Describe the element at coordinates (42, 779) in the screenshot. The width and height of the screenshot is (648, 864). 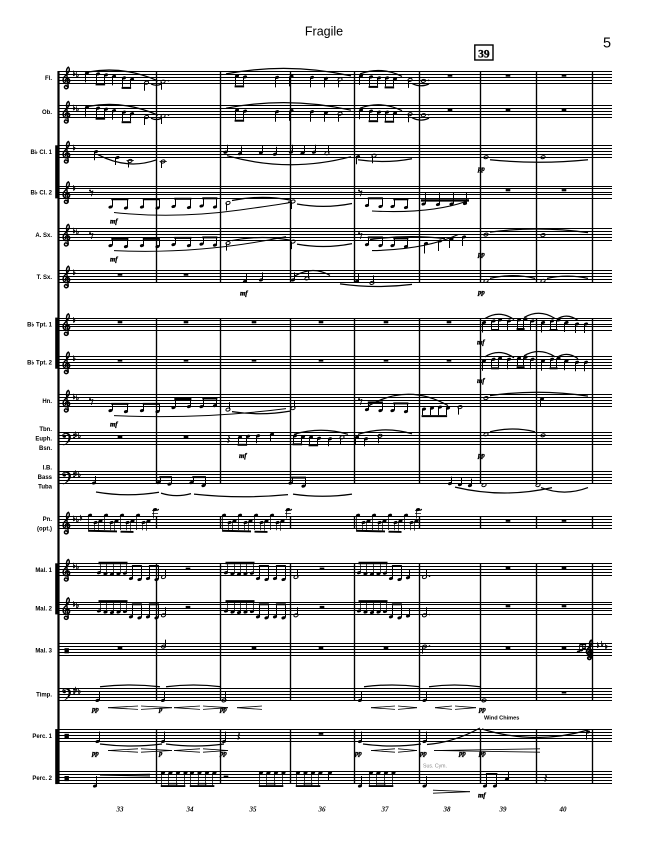
I see `svg-text: Perc. 2` at that location.